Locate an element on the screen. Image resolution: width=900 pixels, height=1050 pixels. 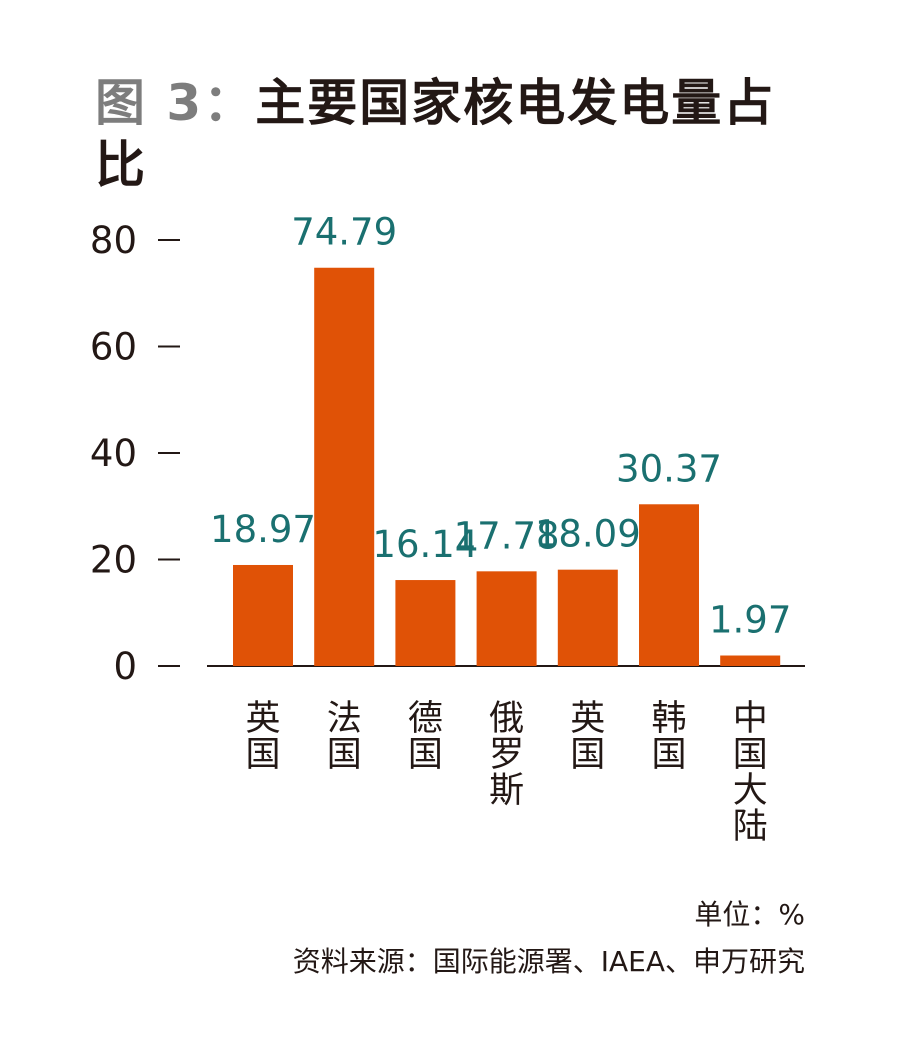
unit-note: 单位：% is located at coordinates (749, 914).